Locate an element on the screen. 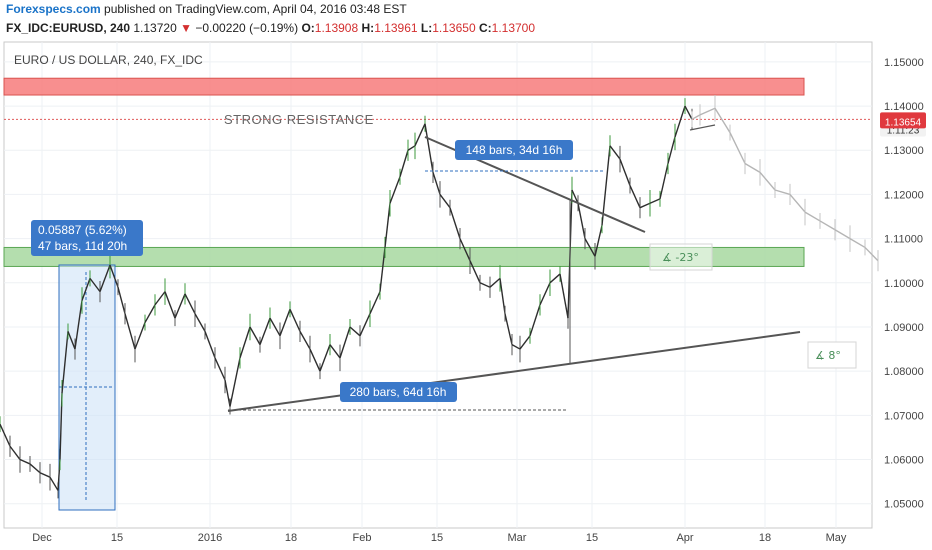  price-change: −0.00220 (−0.19%) is located at coordinates (247, 28).